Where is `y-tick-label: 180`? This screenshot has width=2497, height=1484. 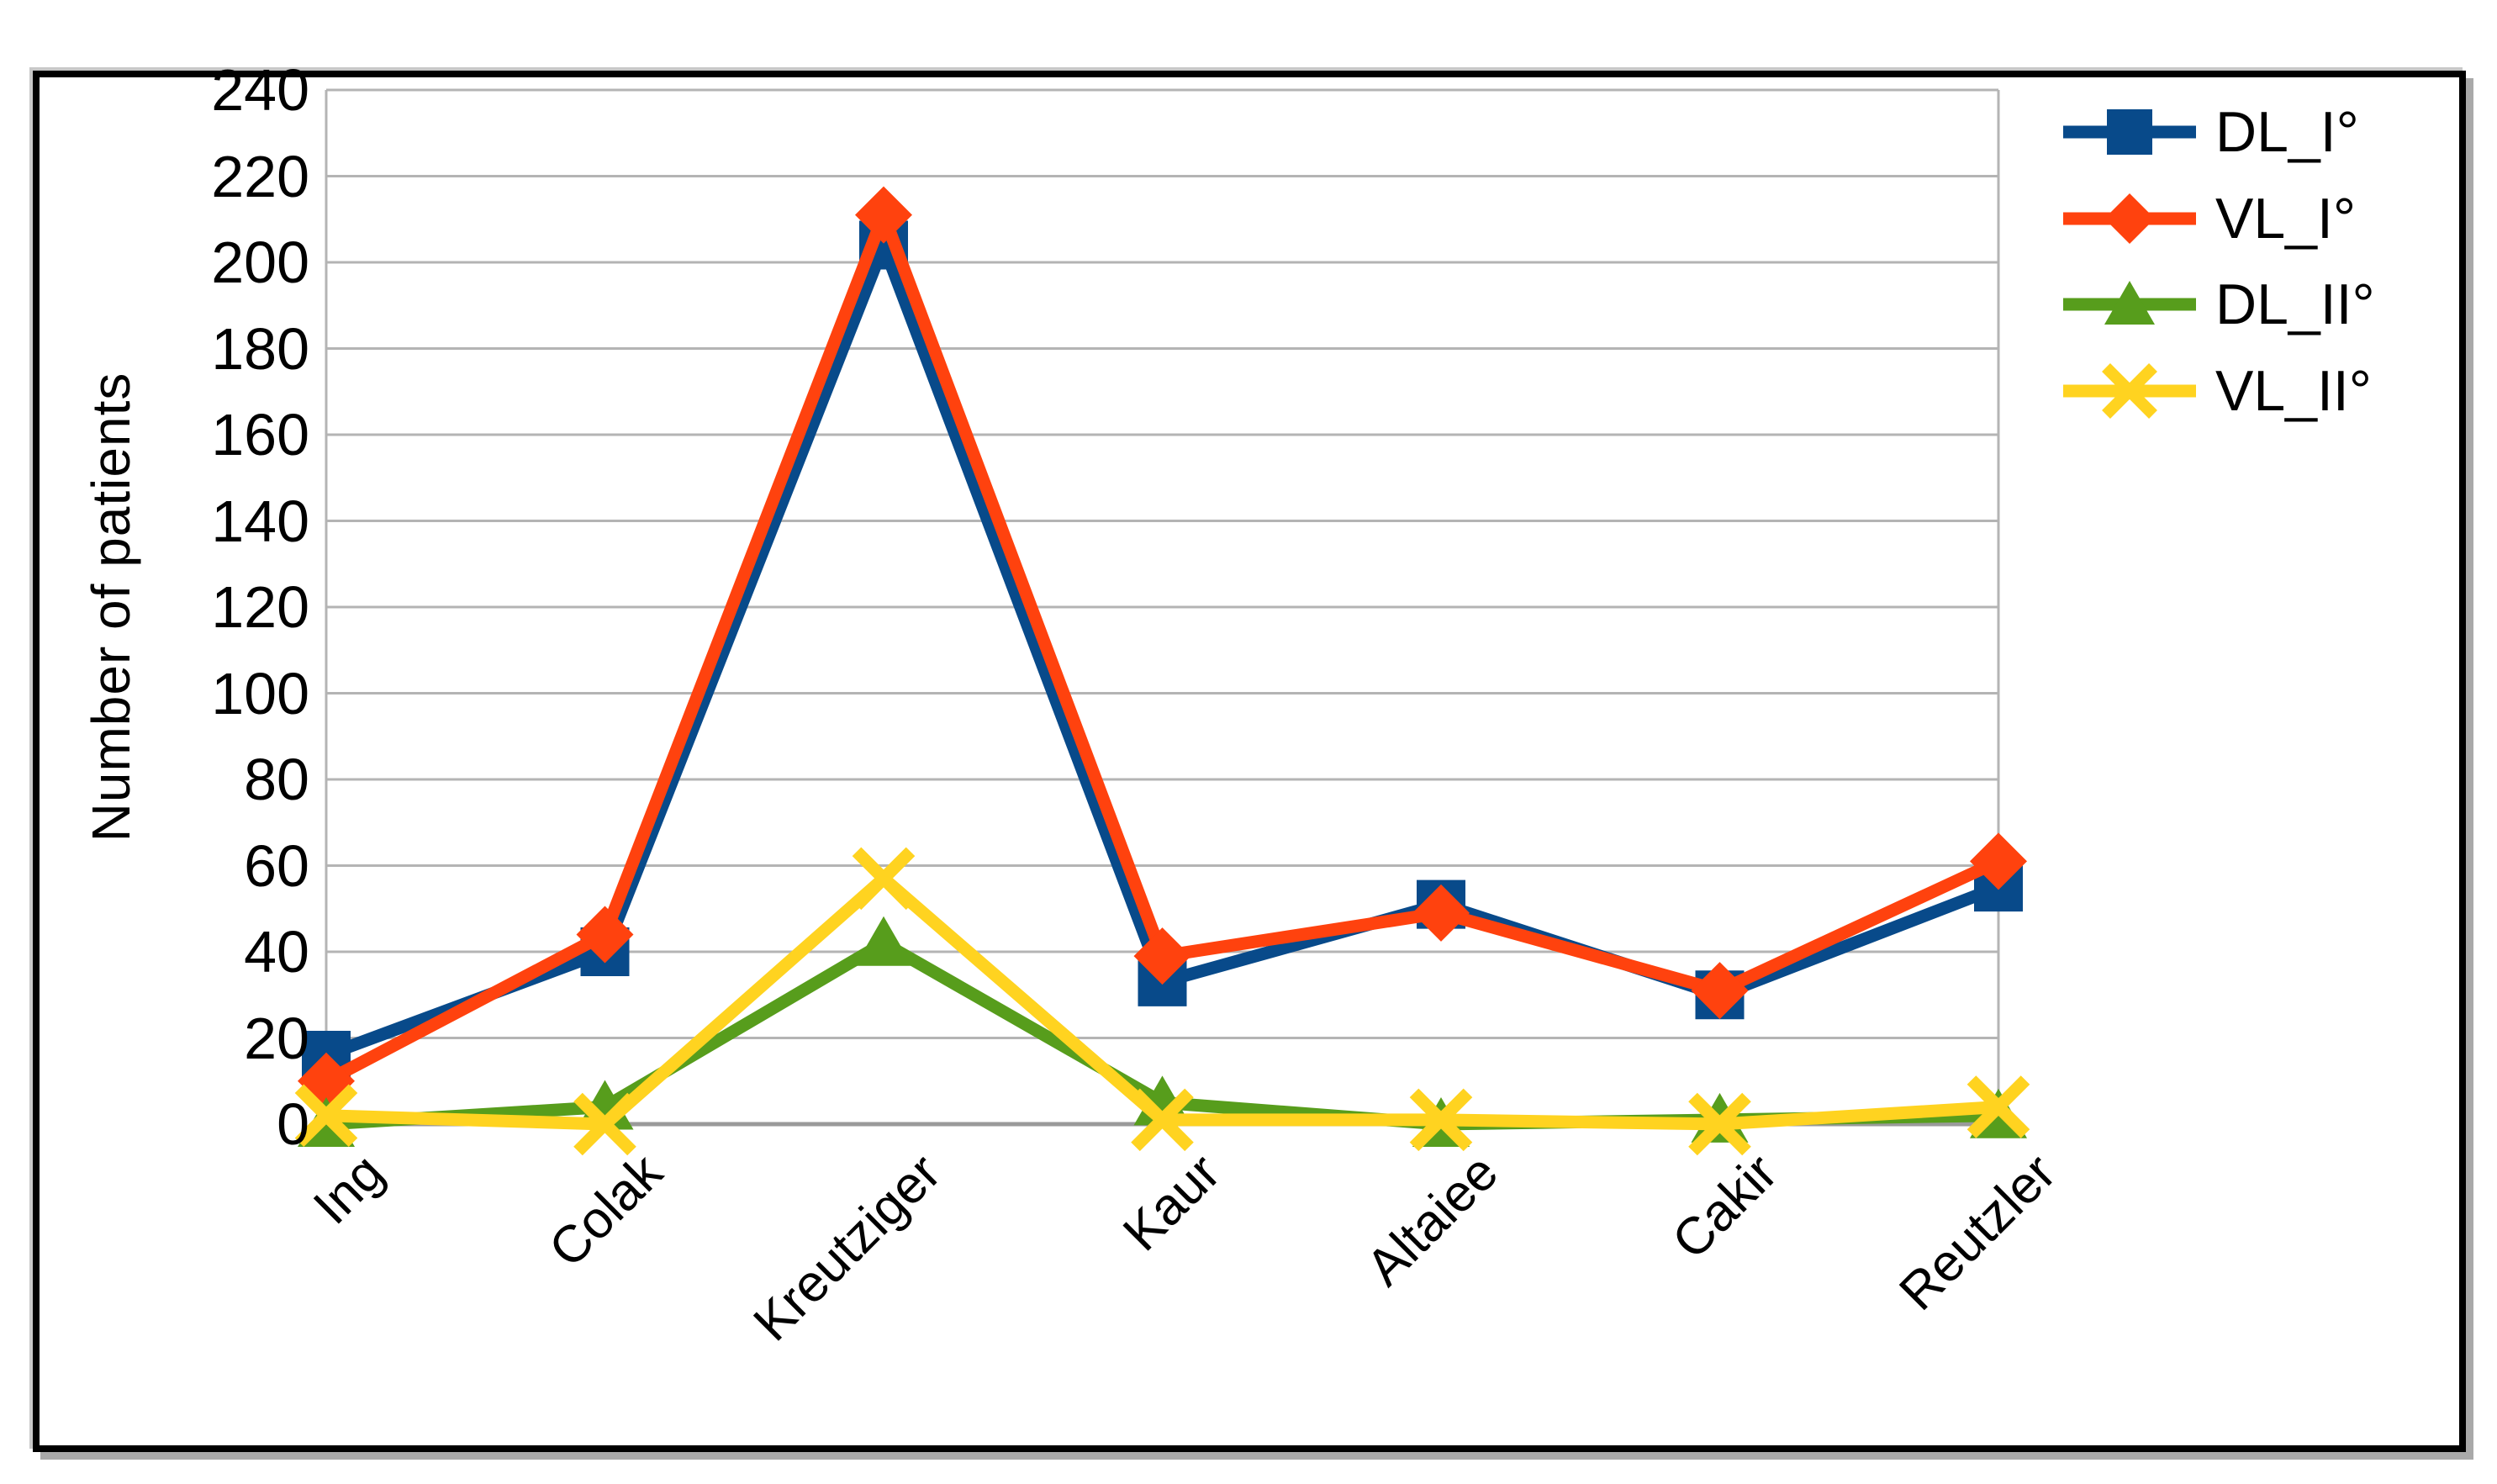
y-tick-label: 180 is located at coordinates (260, 348).